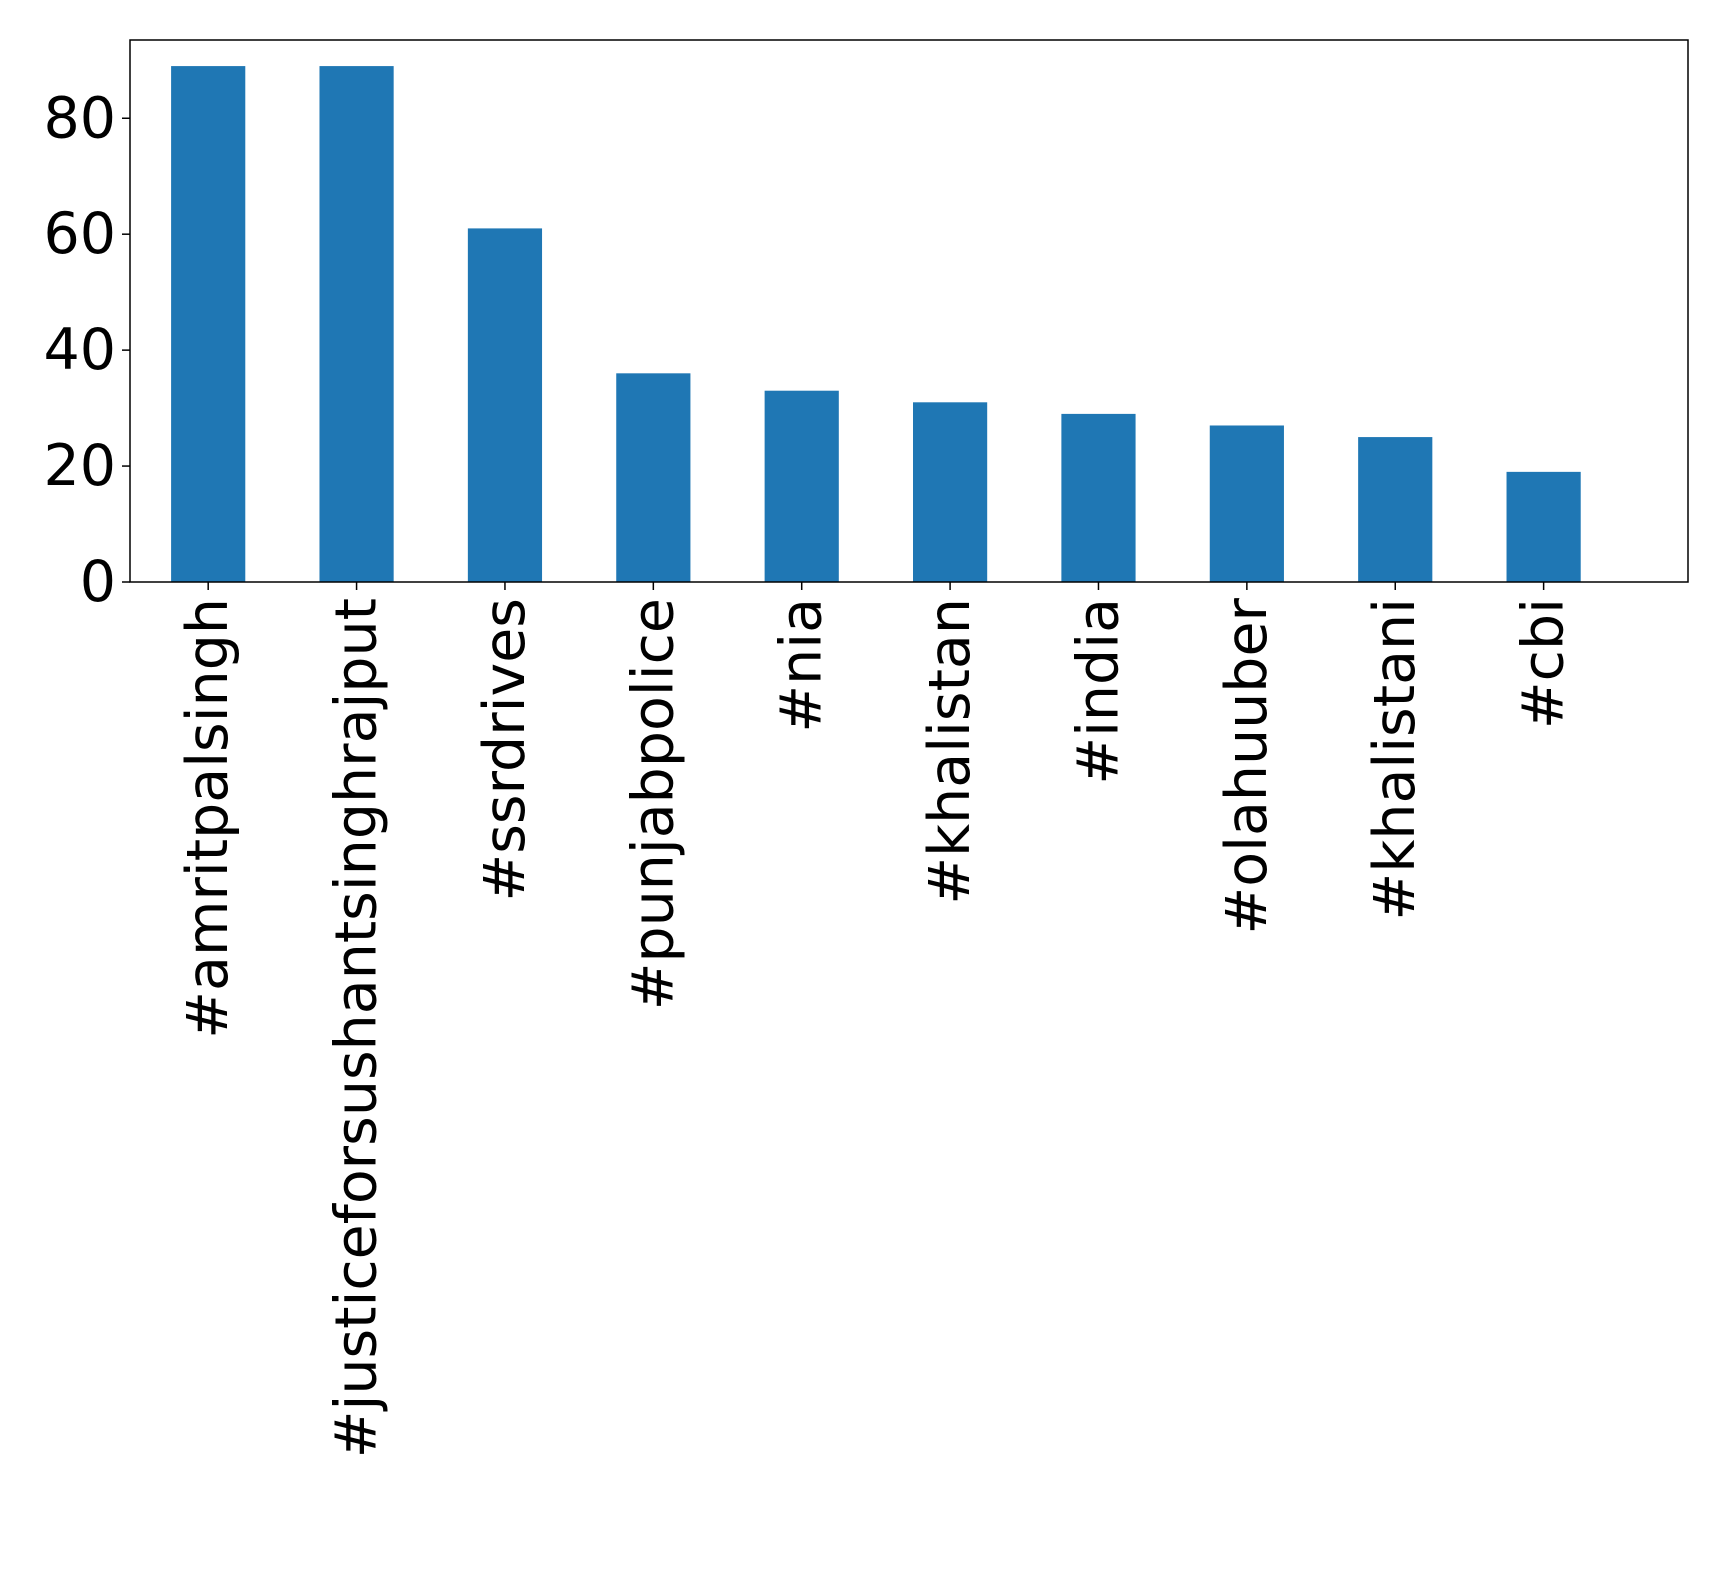 The height and width of the screenshot is (1571, 1719). I want to click on x-tick-label: #cbi, so click(1544, 663).